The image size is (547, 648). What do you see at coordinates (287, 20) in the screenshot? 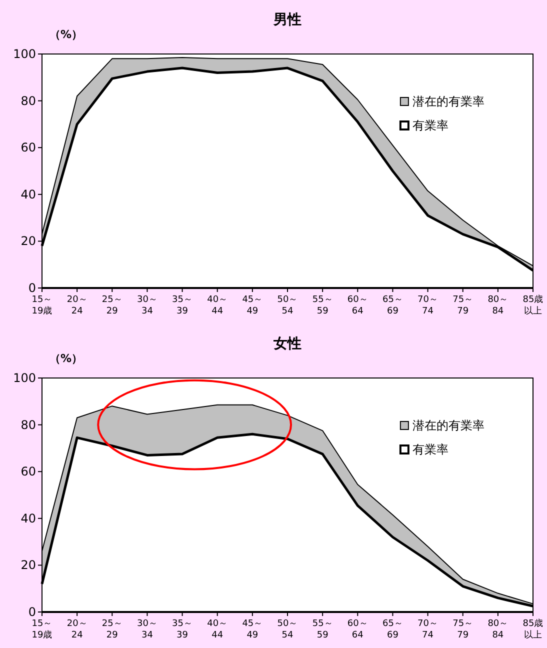
I see `chart-title: 男性` at bounding box center [287, 20].